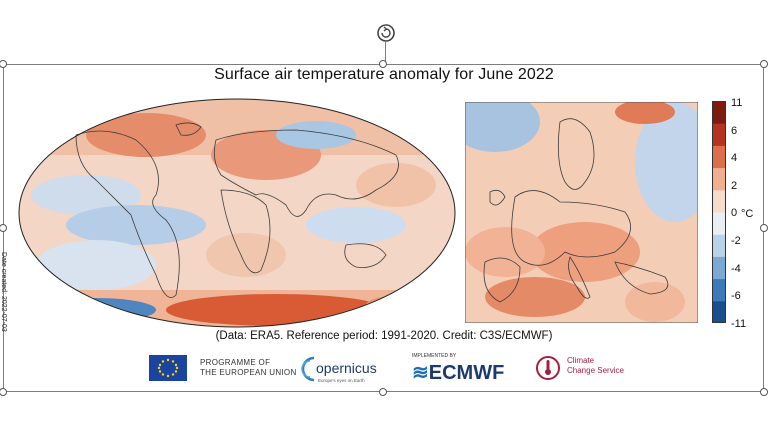  What do you see at coordinates (737, 103) in the screenshot?
I see `colorbar-tick-label: 11` at bounding box center [737, 103].